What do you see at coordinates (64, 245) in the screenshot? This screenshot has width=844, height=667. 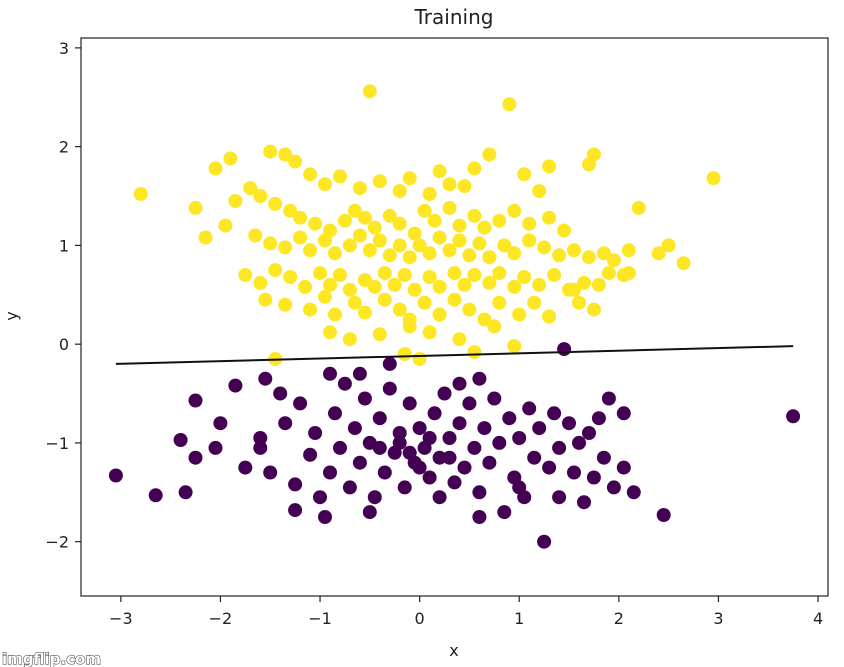 I see `y-tick-label: 1` at bounding box center [64, 245].